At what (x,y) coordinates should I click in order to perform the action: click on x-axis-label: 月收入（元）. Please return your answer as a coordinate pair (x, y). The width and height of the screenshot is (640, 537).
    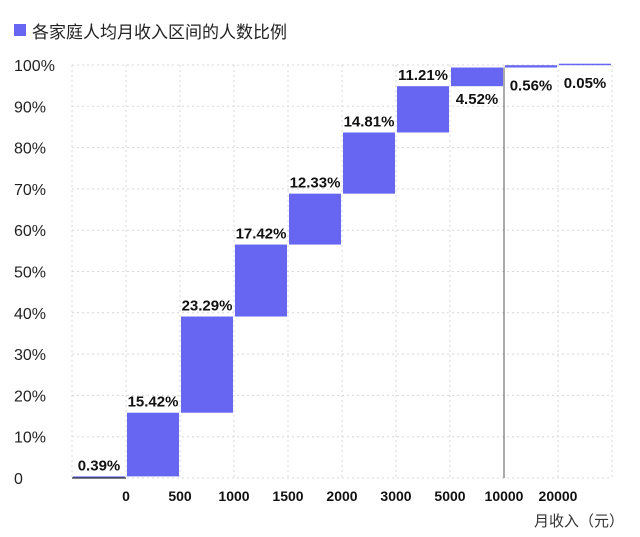
    Looking at the image, I should click on (578, 521).